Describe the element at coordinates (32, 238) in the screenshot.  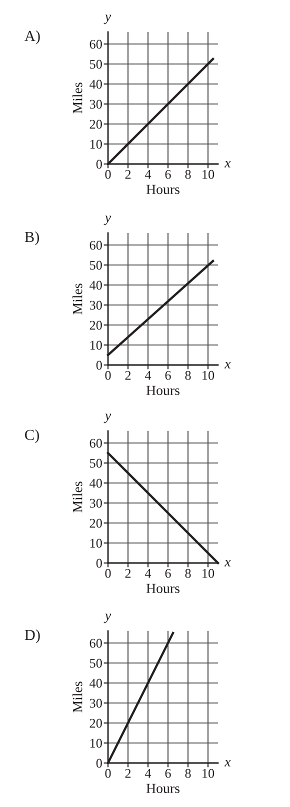
I see `chart-title: B)` at that location.